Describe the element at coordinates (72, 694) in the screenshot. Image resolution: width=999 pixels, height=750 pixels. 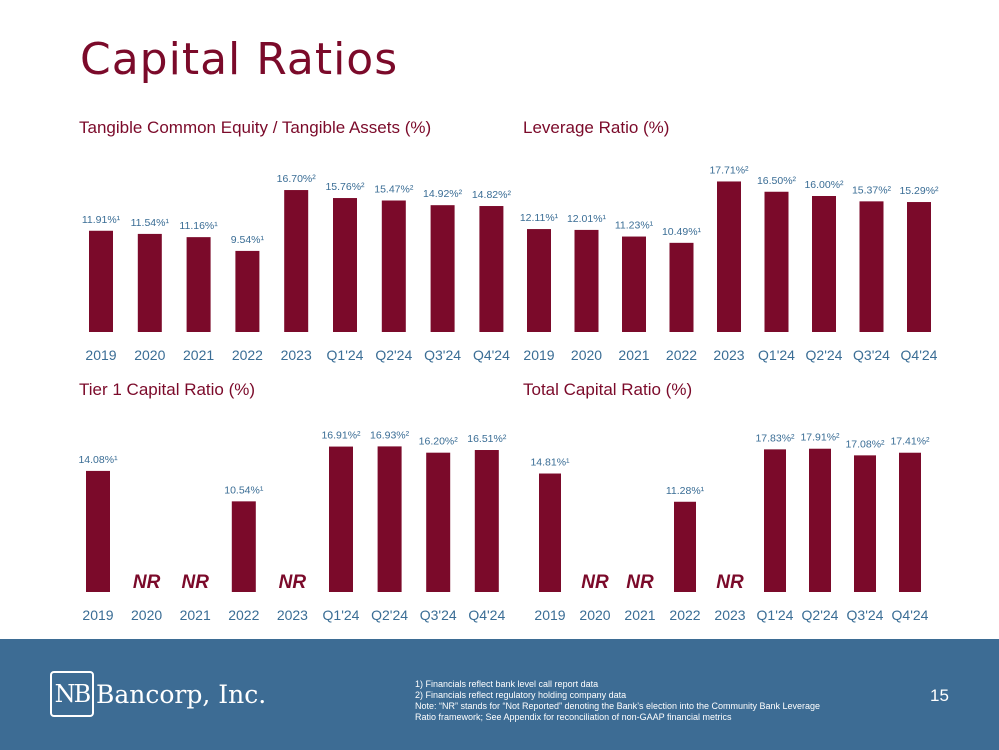
I see `logo-mark: NB` at that location.